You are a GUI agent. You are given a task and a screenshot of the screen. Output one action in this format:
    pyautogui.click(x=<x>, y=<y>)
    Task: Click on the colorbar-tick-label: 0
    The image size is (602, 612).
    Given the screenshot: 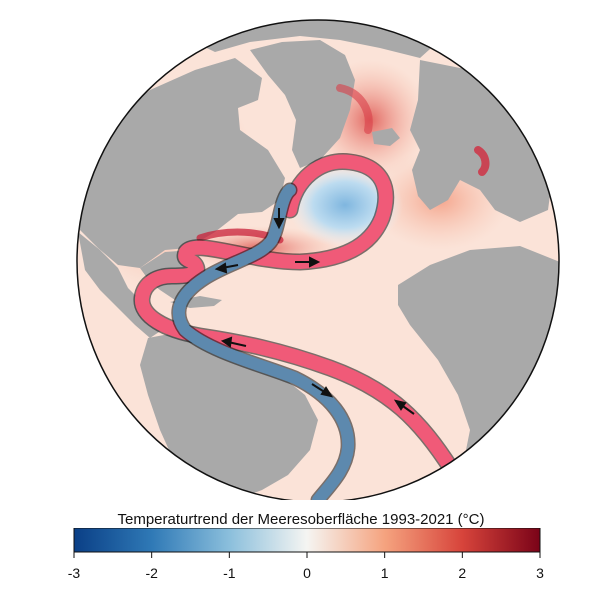 What is the action you would take?
    pyautogui.click(x=307, y=573)
    